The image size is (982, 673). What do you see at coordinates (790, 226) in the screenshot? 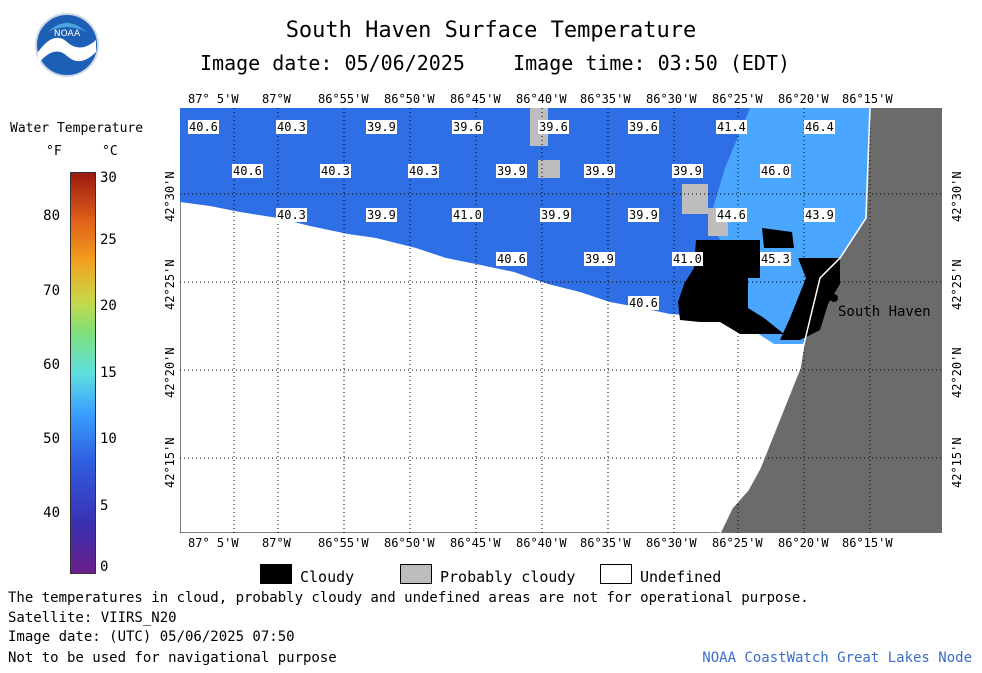
I see `nearshore-water` at bounding box center [790, 226].